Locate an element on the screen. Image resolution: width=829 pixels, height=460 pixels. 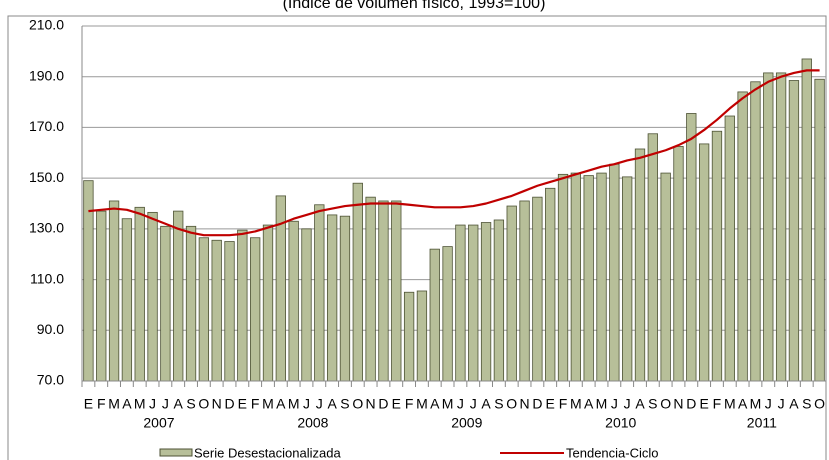
chart-title: (Índice de volumen físico, 1993=100) is located at coordinates (414, 6).